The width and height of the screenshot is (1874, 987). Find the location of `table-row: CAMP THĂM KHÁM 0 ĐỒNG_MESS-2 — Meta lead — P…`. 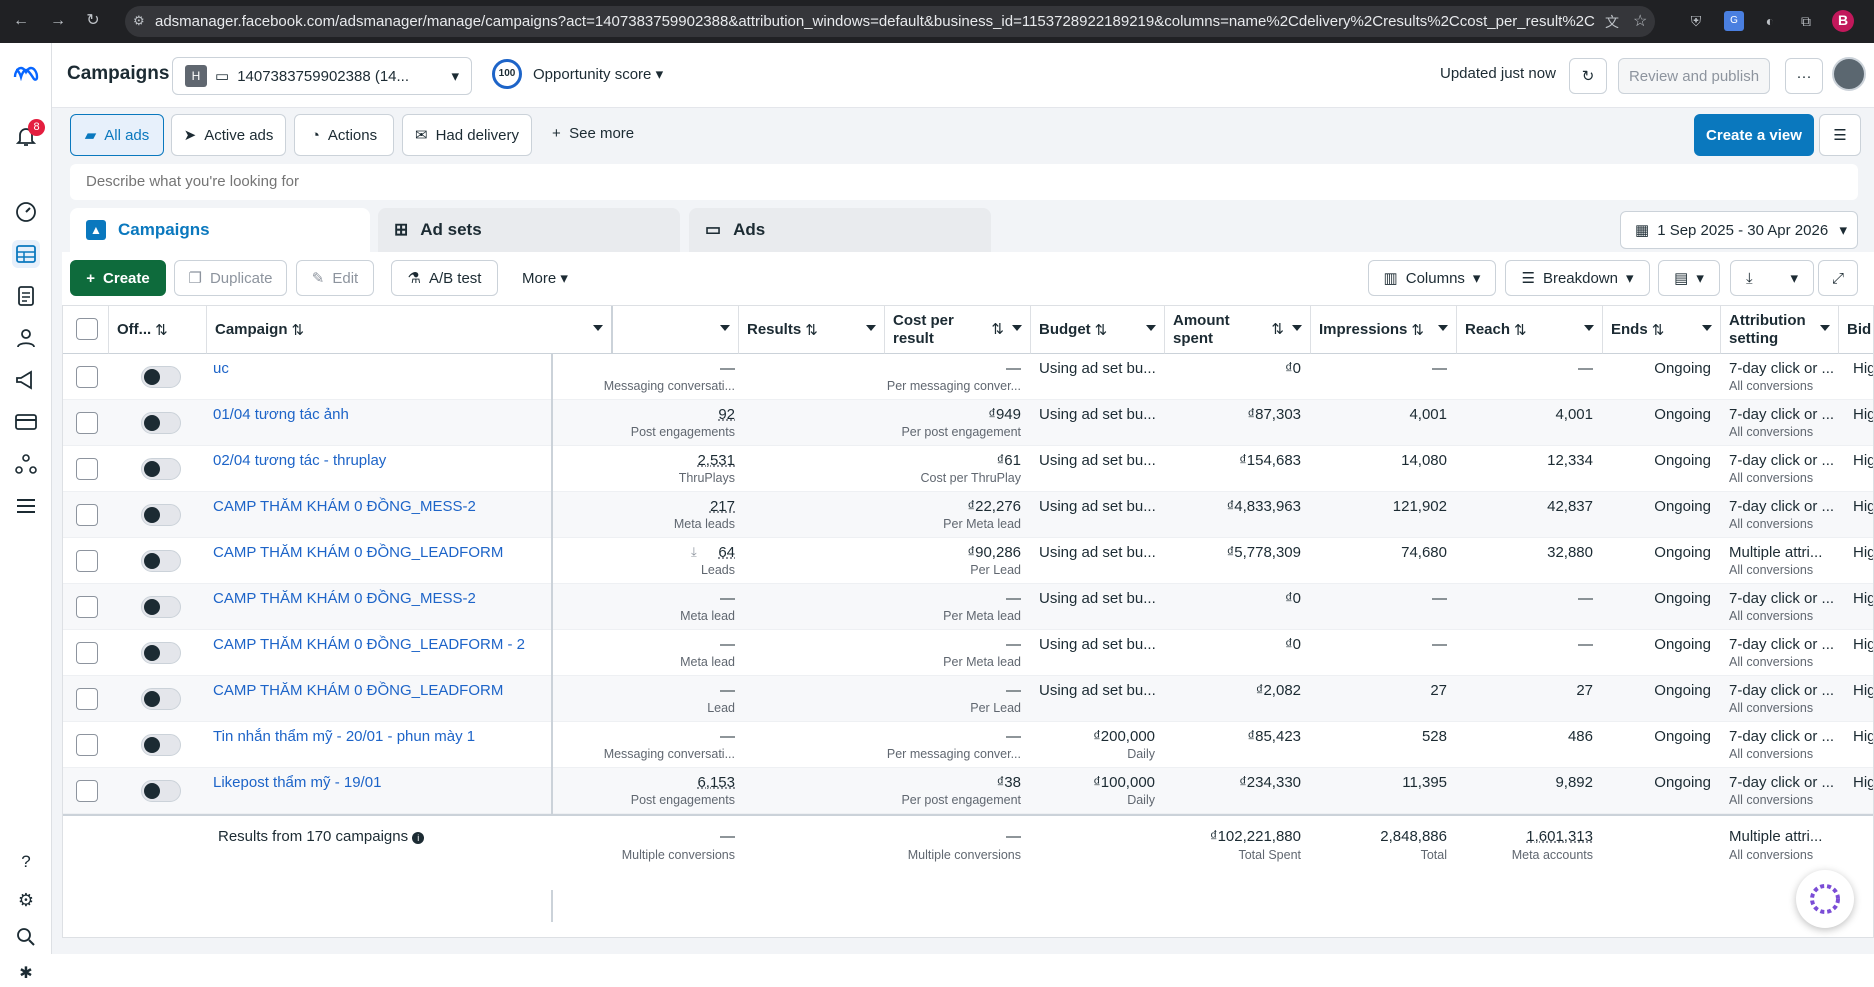

table-row: CAMP THĂM KHÁM 0 ĐỒNG_MESS-2 — Meta lead — P… is located at coordinates (968, 607).